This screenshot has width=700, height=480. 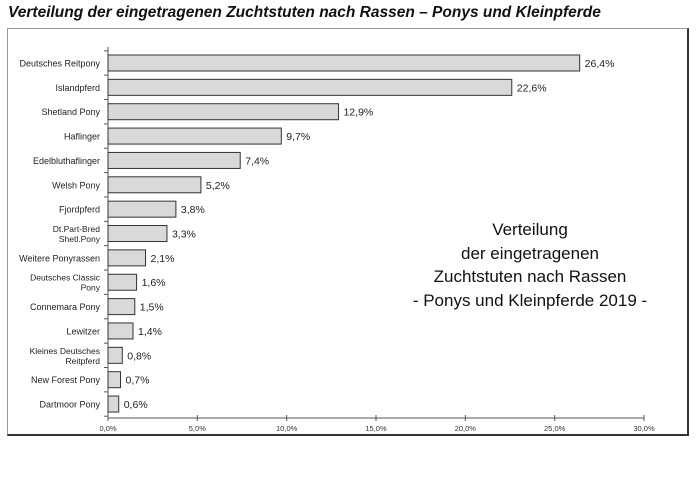 I want to click on data-label: 1,4%, so click(x=150, y=332).